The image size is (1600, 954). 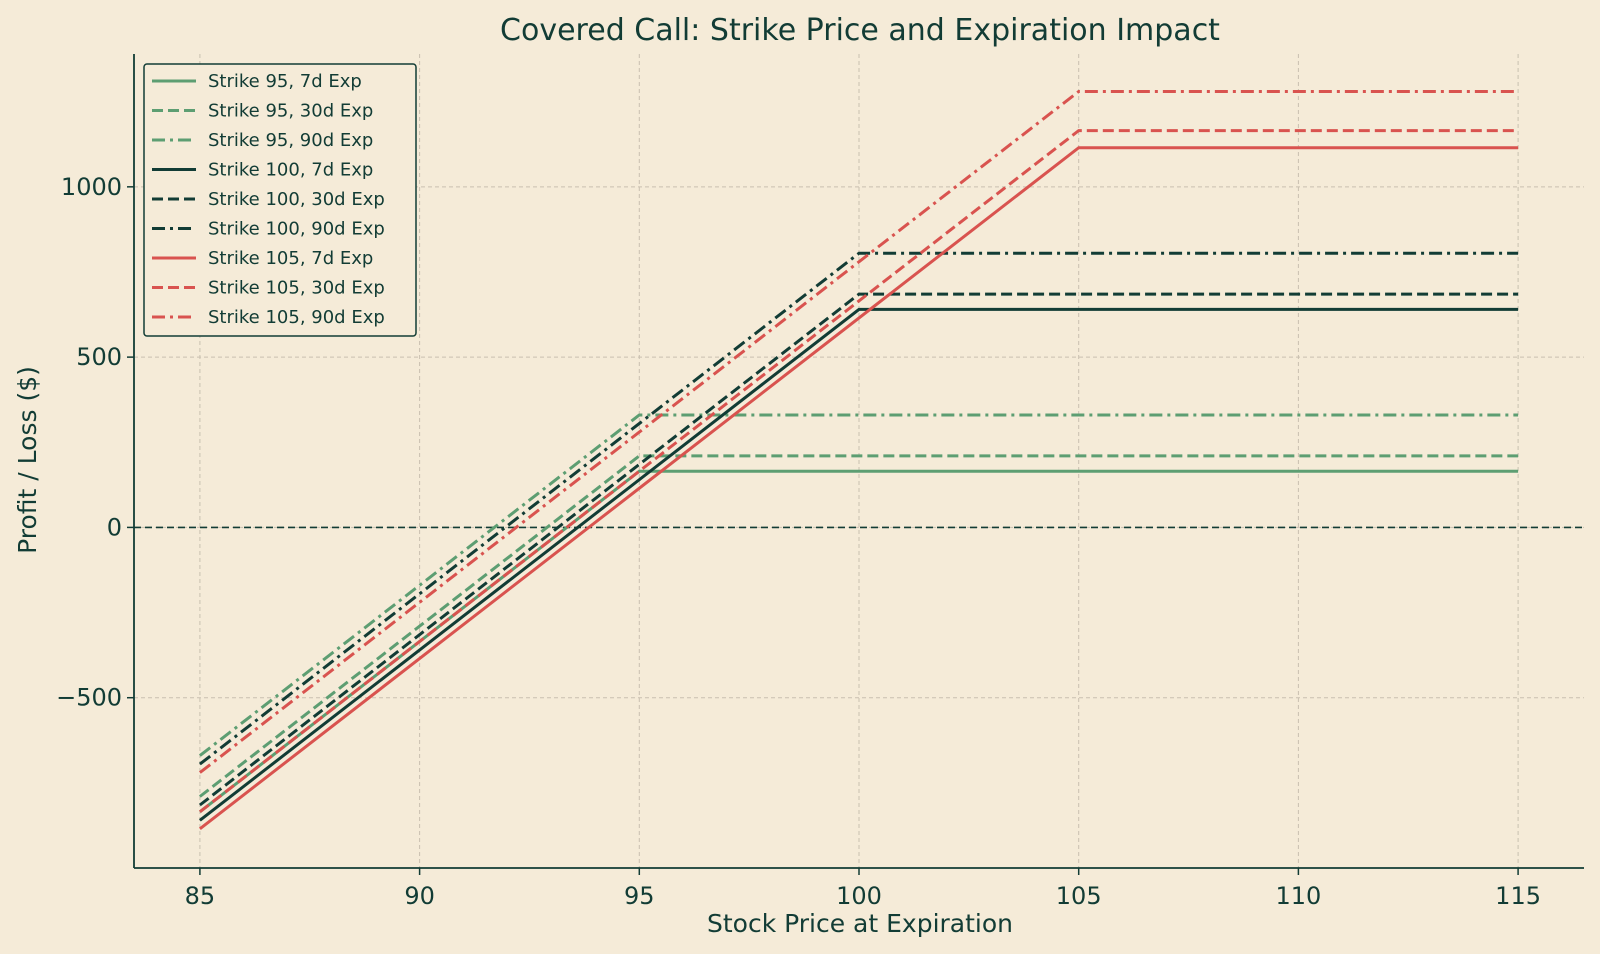 I want to click on y-axis-label: Profit / Loss ($), so click(x=27, y=460).